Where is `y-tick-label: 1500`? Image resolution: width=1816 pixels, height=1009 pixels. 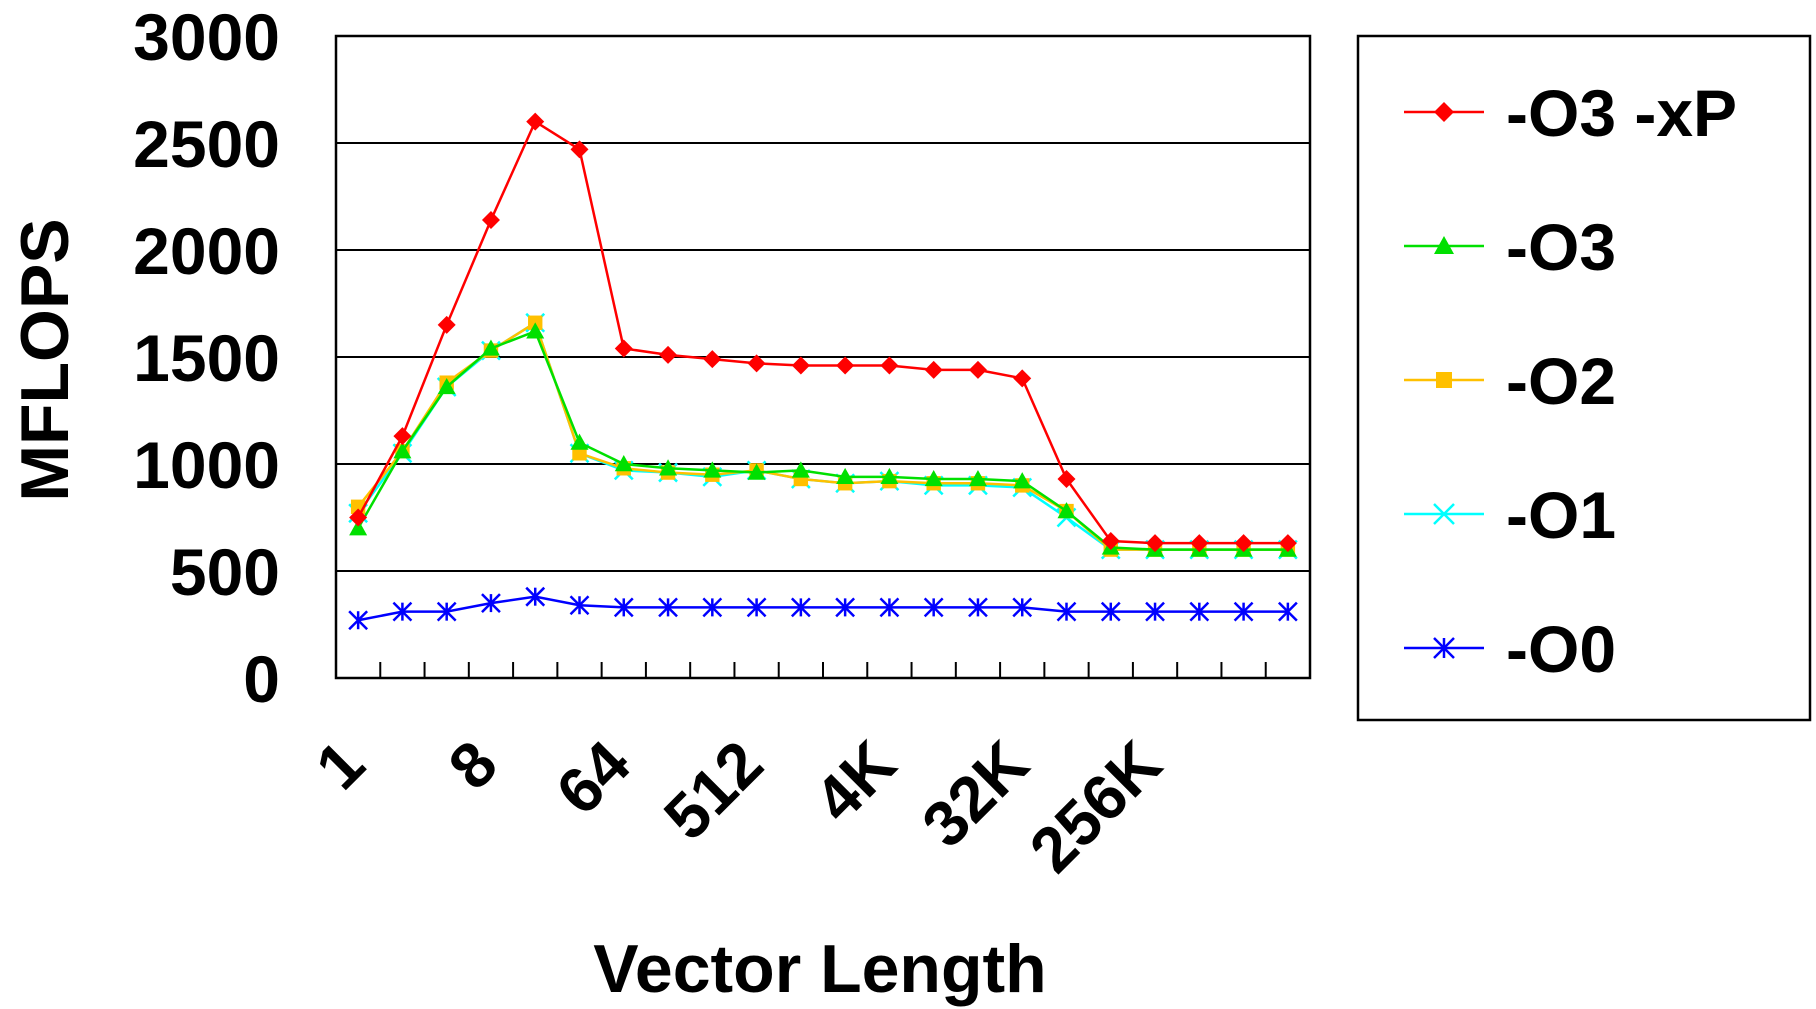 y-tick-label: 1500 is located at coordinates (206, 358).